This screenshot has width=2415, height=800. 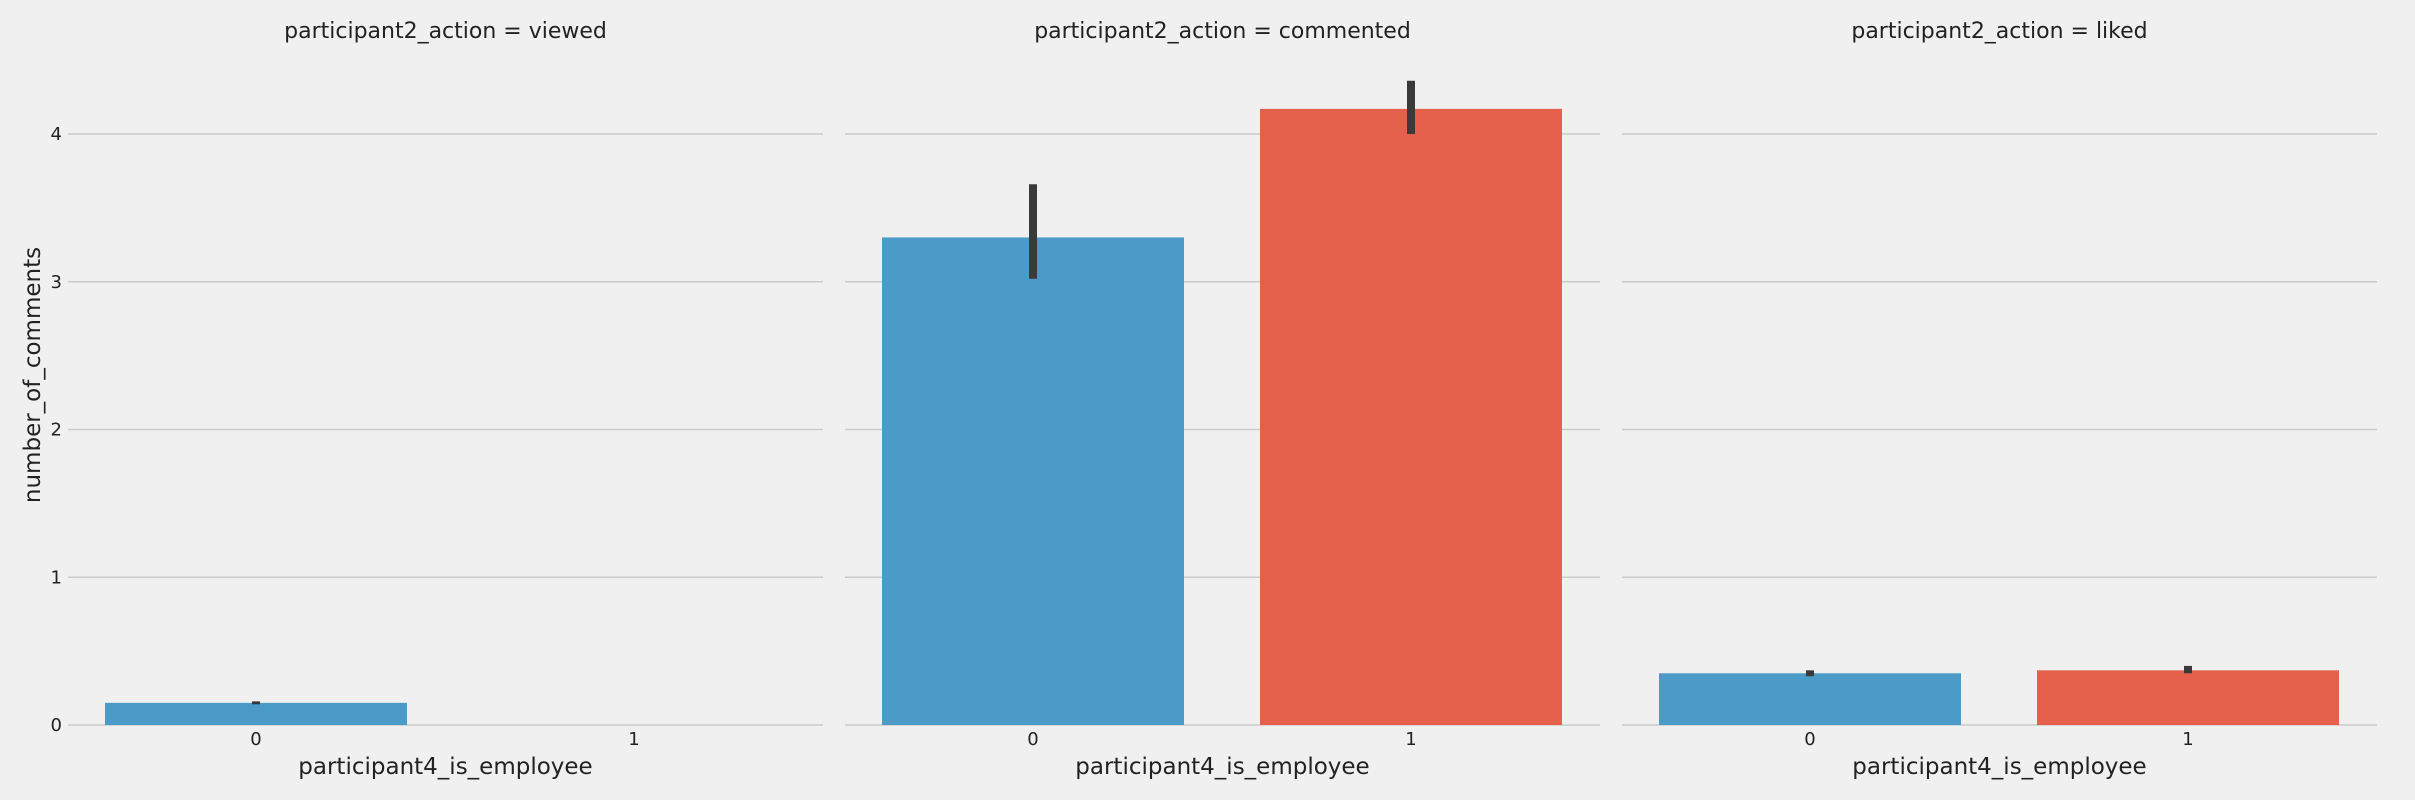 I want to click on y-axis-label: number_of_comments, so click(x=33, y=375).